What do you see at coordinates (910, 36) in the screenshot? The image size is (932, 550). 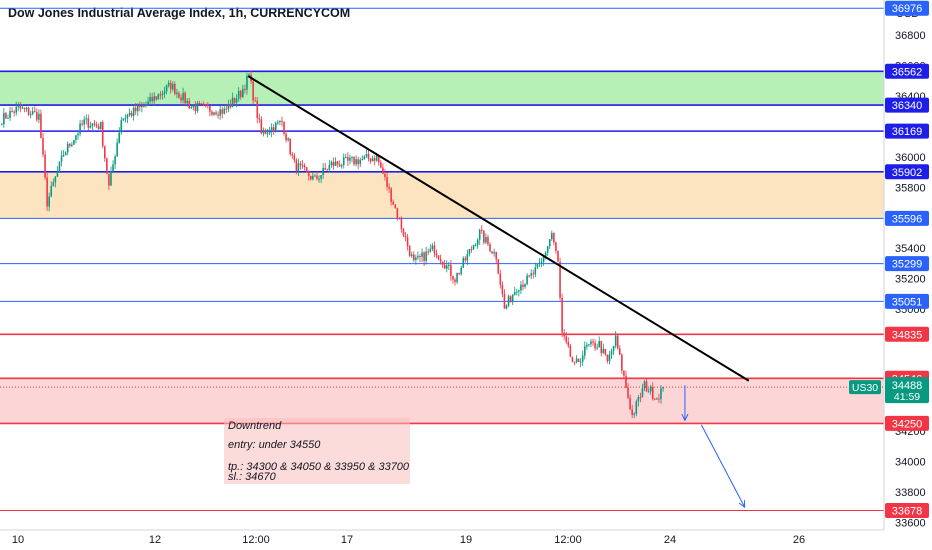 I see `price-tick-label: 36800` at bounding box center [910, 36].